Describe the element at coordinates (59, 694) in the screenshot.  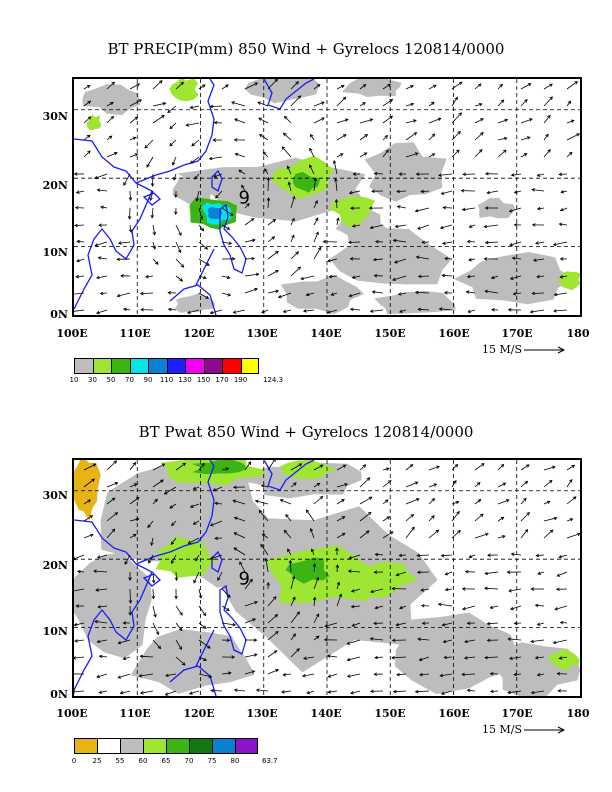
I see `panel2-ytick-0n: 0N` at that location.